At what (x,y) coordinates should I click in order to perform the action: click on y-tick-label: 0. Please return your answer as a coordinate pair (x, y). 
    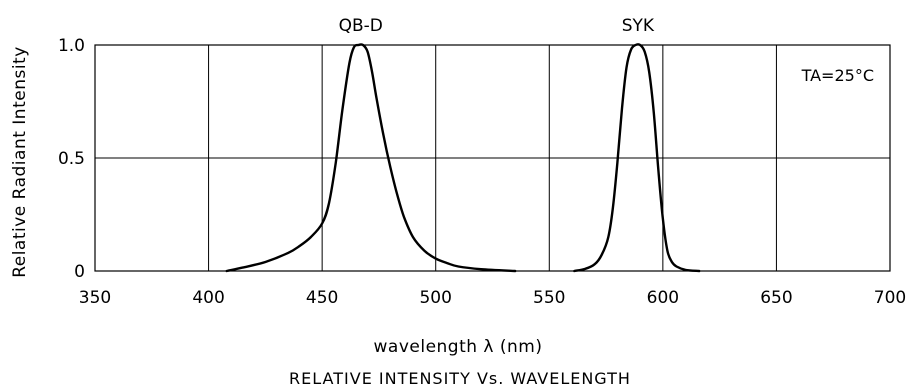
    Looking at the image, I should click on (79, 272).